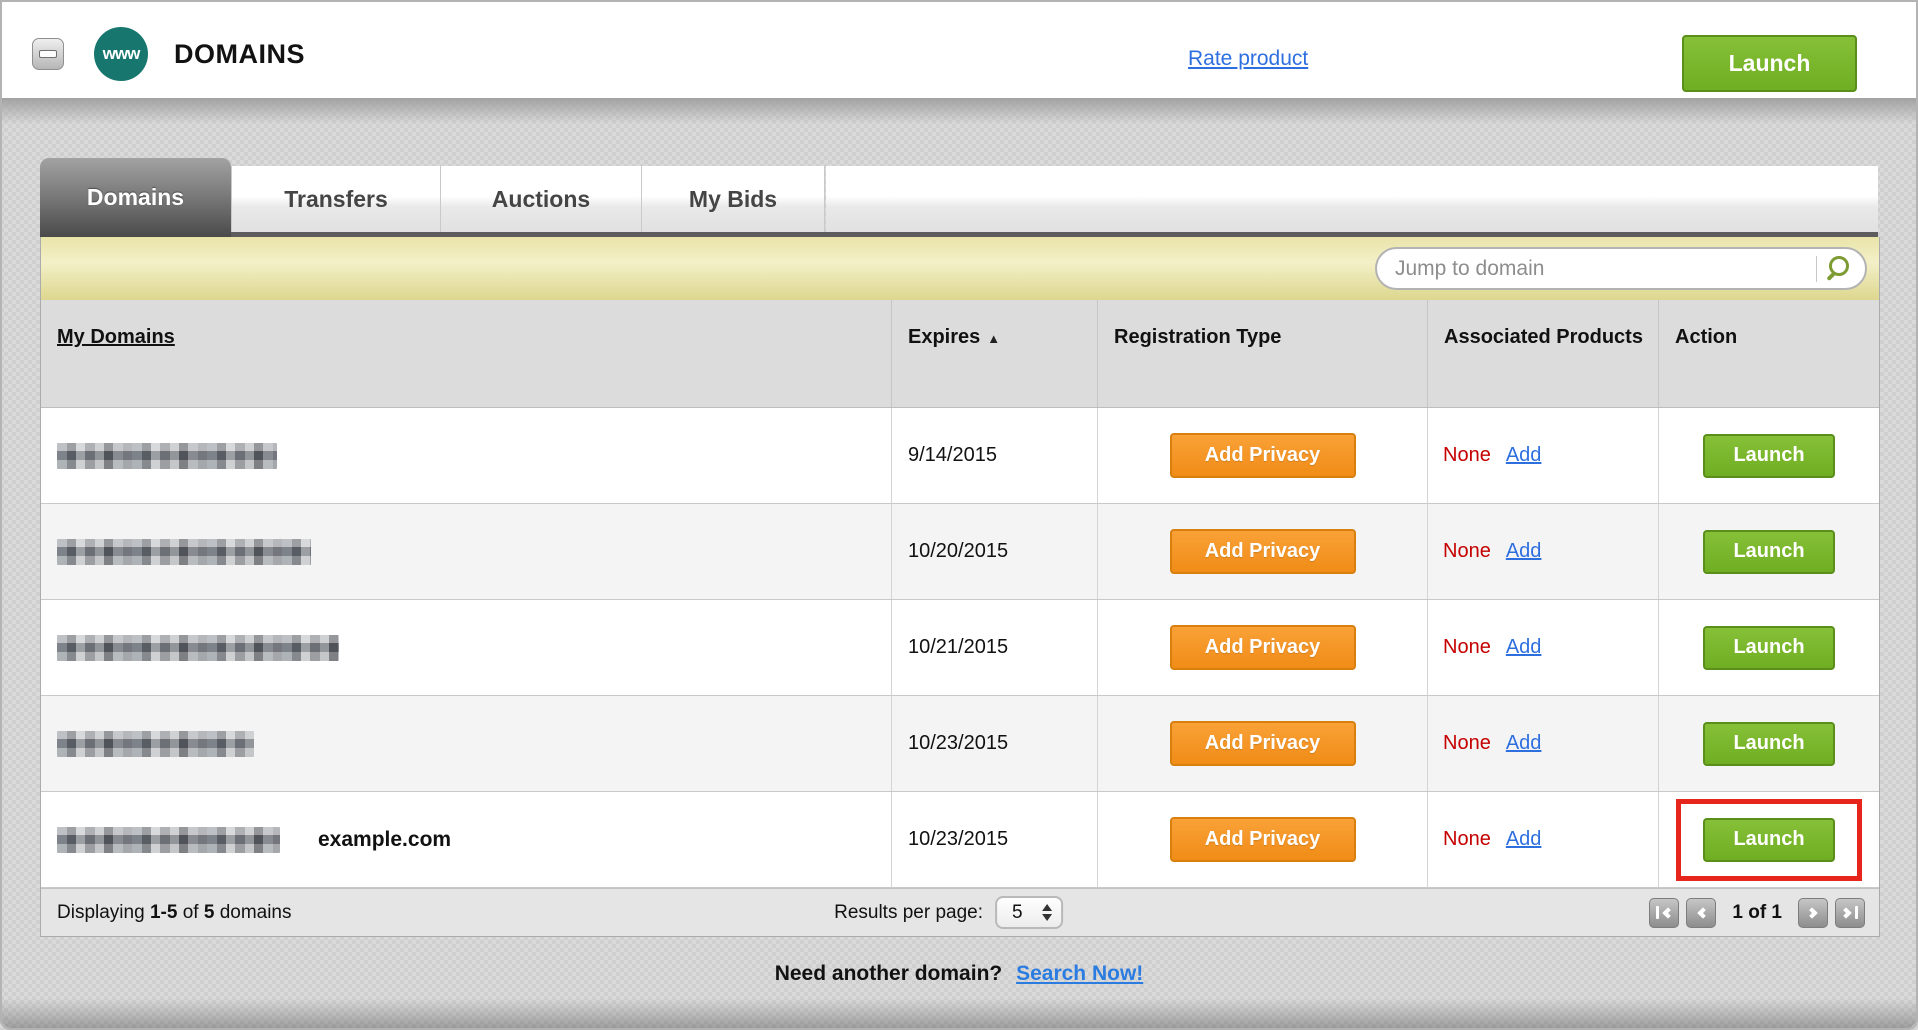  I want to click on table-row: 10/20/2015 Add Privacy None Add Launch, so click(960, 552).